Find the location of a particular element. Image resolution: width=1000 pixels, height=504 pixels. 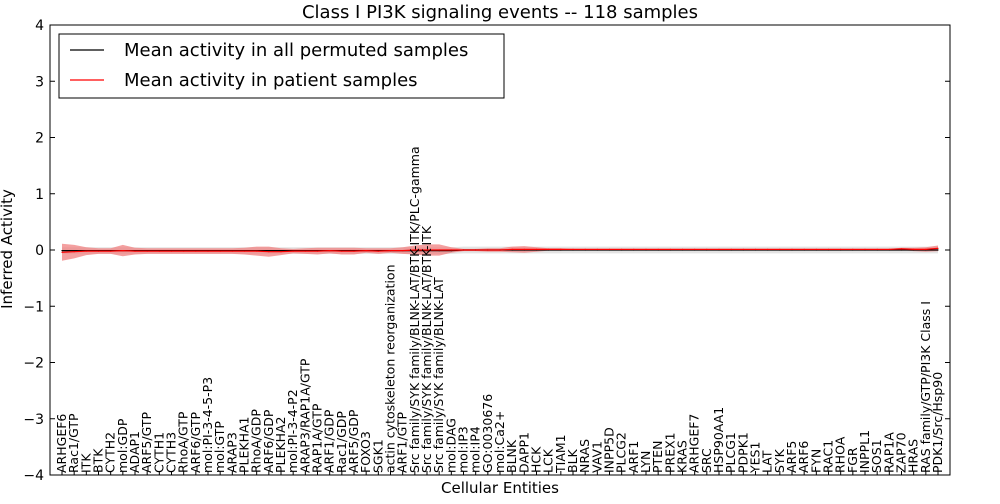

x-tick-label: TIAM1 is located at coordinates (560, 454).